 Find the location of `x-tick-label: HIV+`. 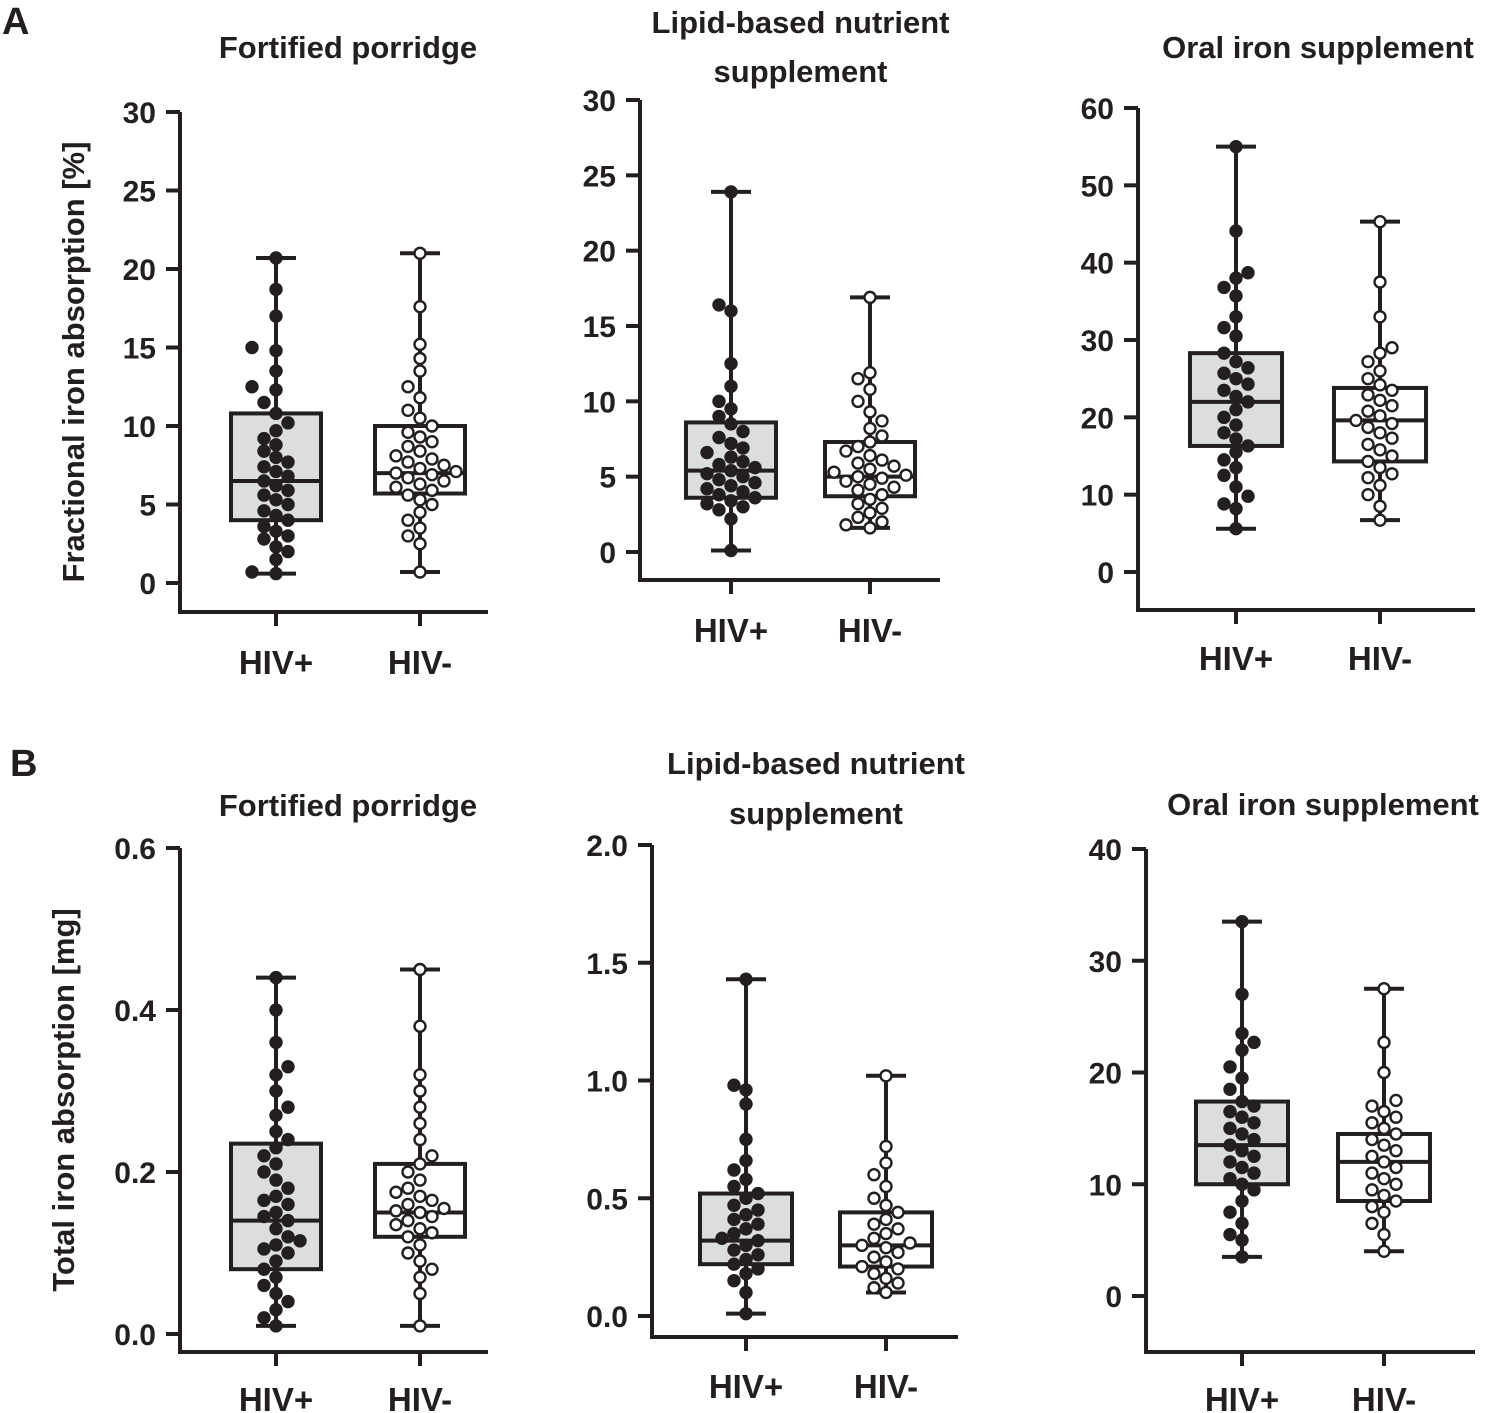

x-tick-label: HIV+ is located at coordinates (276, 662).